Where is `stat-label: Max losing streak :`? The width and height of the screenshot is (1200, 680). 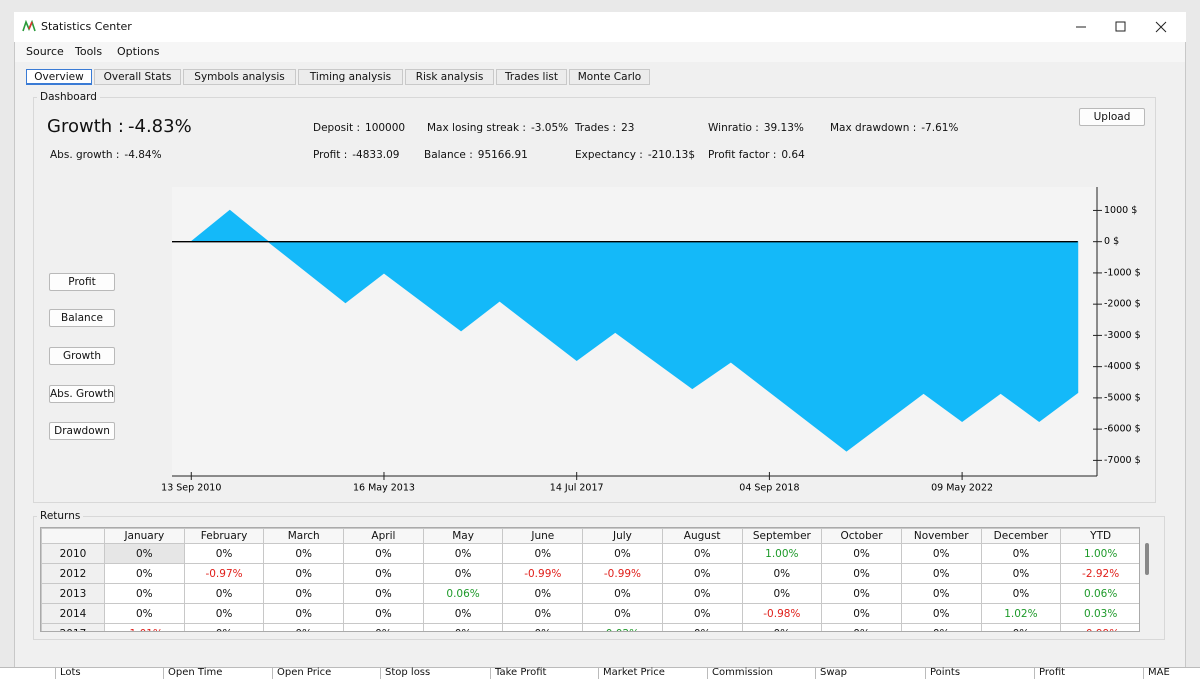
stat-label: Max losing streak : is located at coordinates (476, 128).